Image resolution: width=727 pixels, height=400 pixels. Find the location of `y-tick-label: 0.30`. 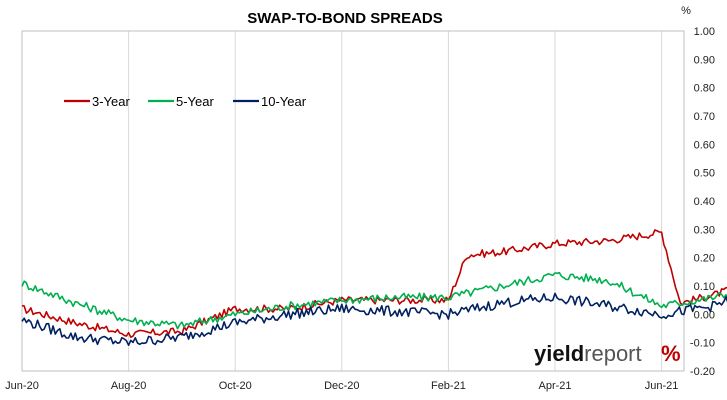

y-tick-label: 0.30 is located at coordinates (704, 230).